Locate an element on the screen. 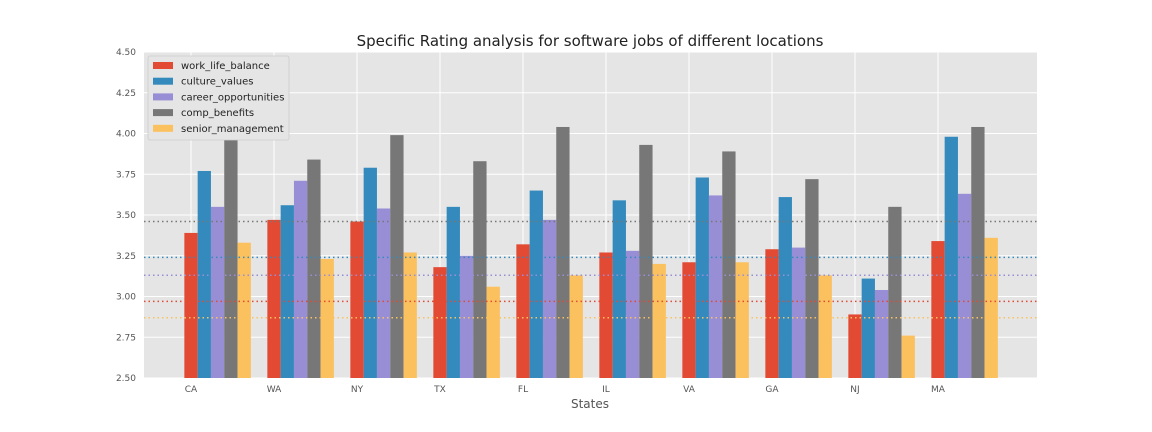 The width and height of the screenshot is (1152, 432). x-tick-label: TX is located at coordinates (439, 390).